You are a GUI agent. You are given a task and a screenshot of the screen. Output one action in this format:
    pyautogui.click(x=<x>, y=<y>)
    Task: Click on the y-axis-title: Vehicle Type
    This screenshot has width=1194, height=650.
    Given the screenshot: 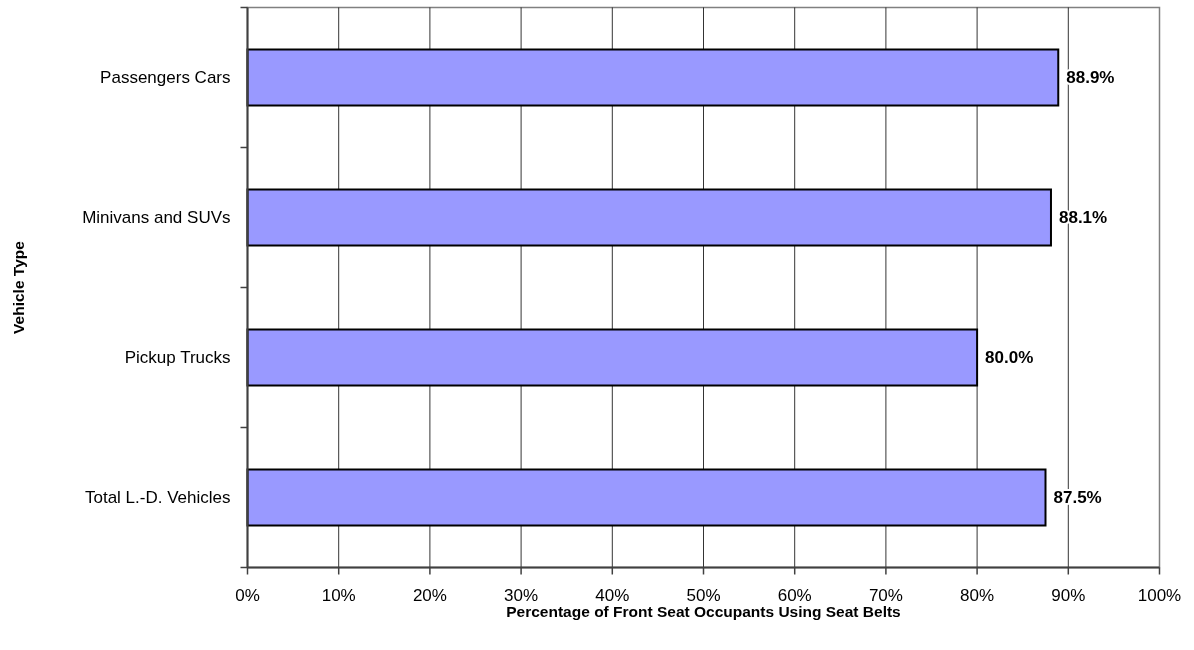 What is the action you would take?
    pyautogui.click(x=18, y=287)
    